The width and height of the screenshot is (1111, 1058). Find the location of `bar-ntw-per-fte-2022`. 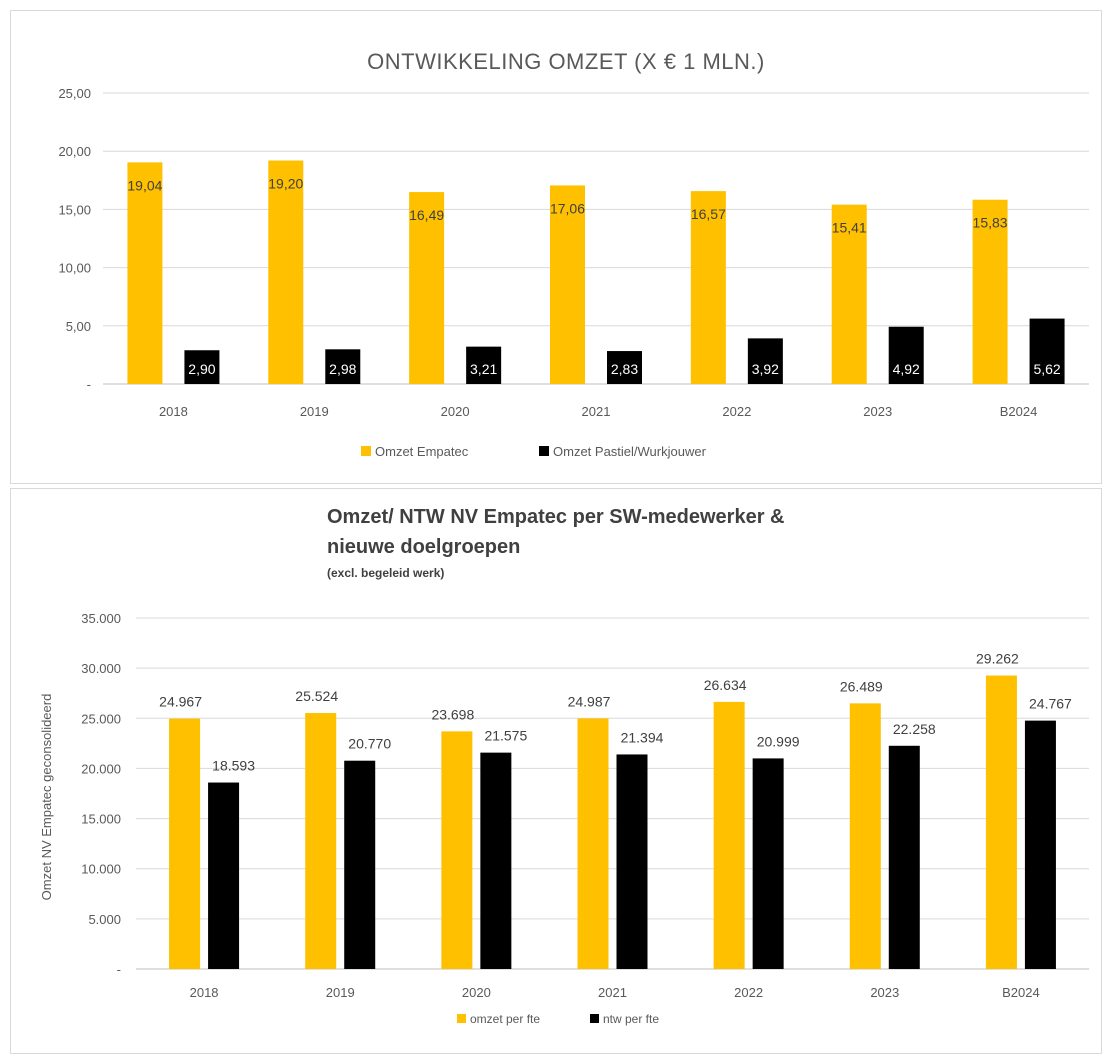

bar-ntw-per-fte-2022 is located at coordinates (768, 863).